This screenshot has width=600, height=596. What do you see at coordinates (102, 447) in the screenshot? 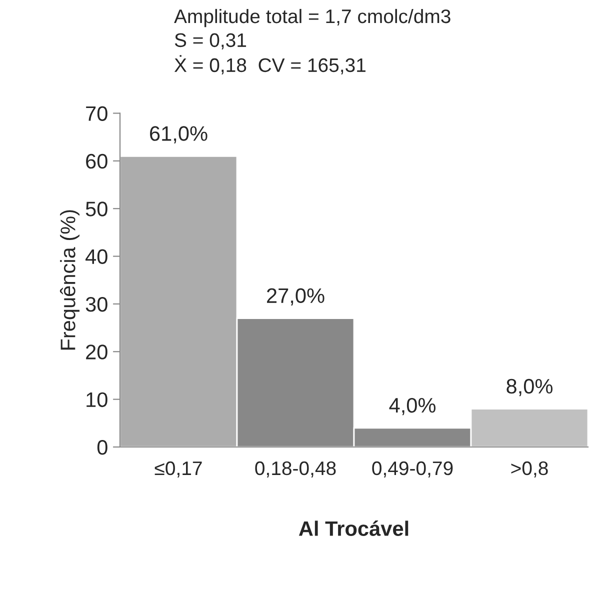
I see `y-tick-label: 0` at bounding box center [102, 447].